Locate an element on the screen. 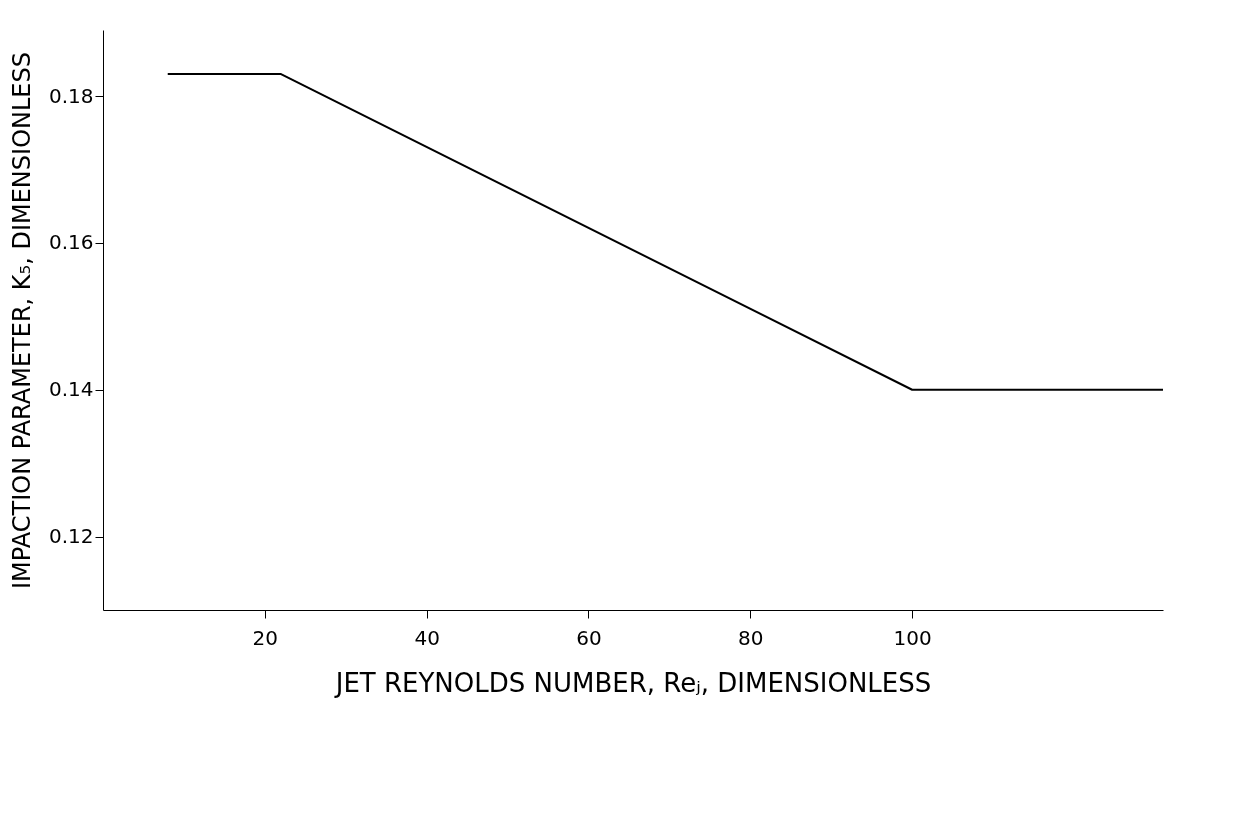  y-tick-label: 0.12 is located at coordinates (71, 536).